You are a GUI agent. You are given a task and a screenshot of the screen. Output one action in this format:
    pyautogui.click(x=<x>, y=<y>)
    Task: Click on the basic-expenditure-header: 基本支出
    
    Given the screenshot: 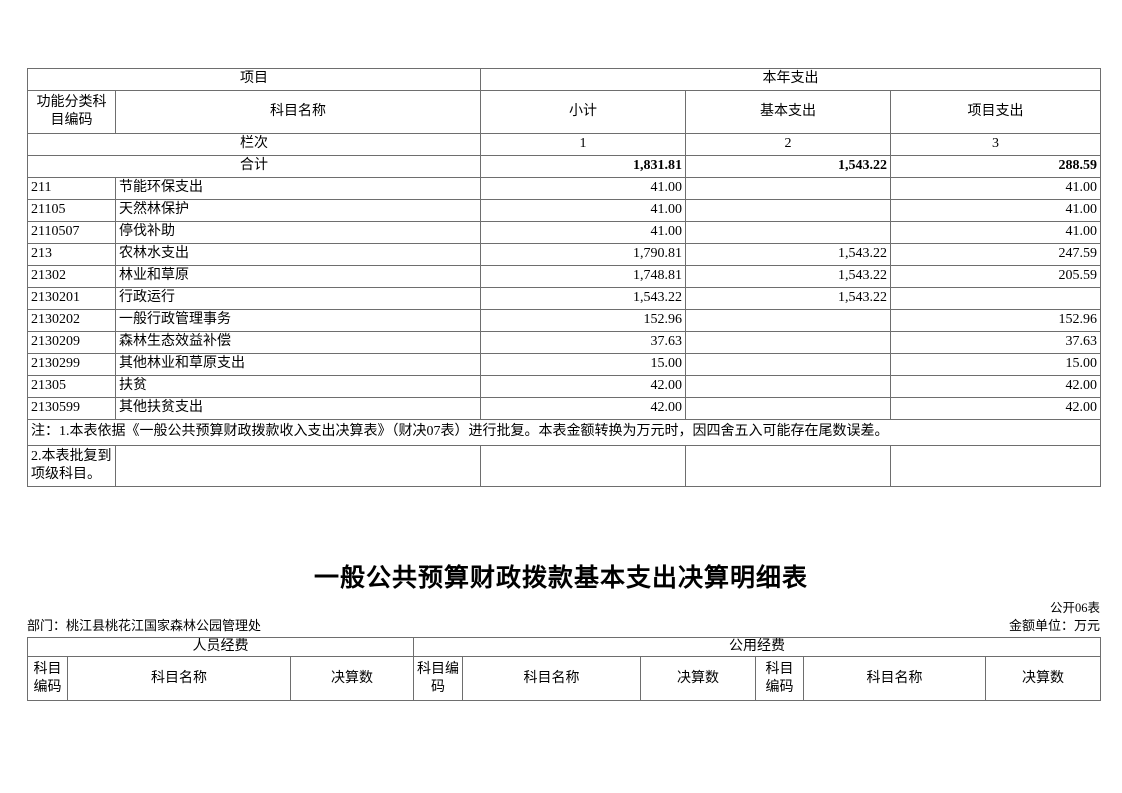 What is the action you would take?
    pyautogui.click(x=788, y=112)
    